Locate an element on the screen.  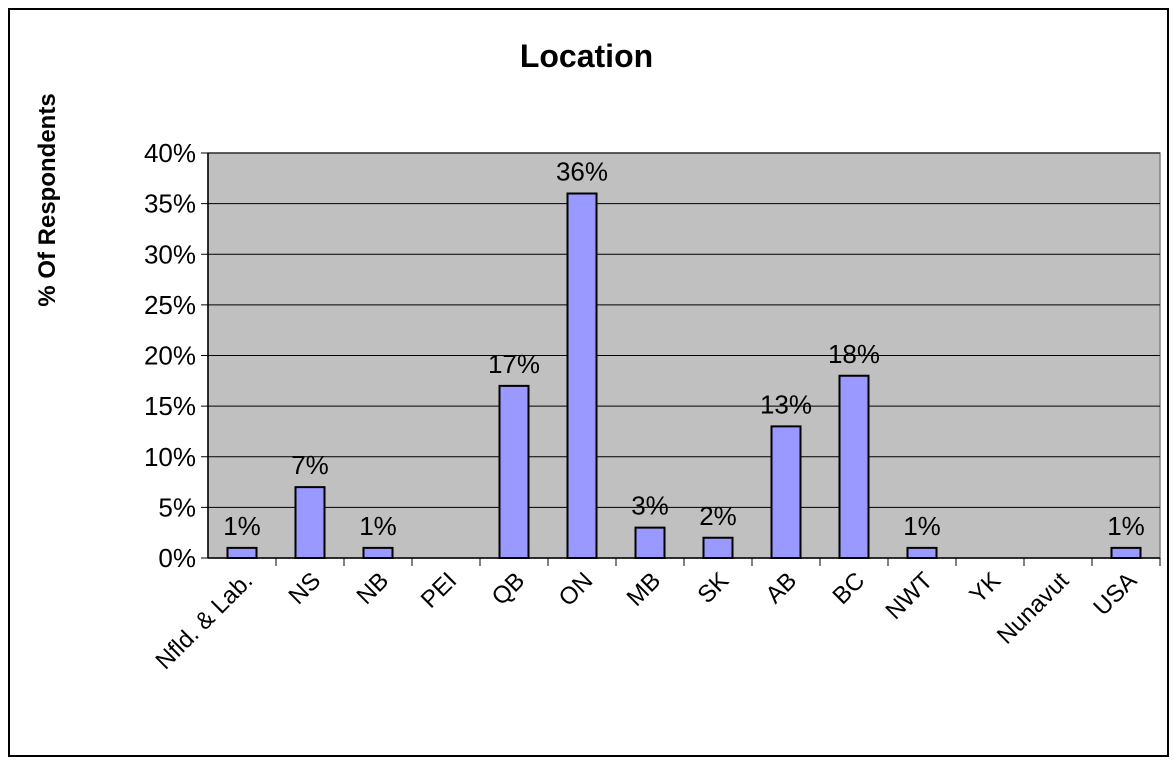
bar-on is located at coordinates (582, 375).